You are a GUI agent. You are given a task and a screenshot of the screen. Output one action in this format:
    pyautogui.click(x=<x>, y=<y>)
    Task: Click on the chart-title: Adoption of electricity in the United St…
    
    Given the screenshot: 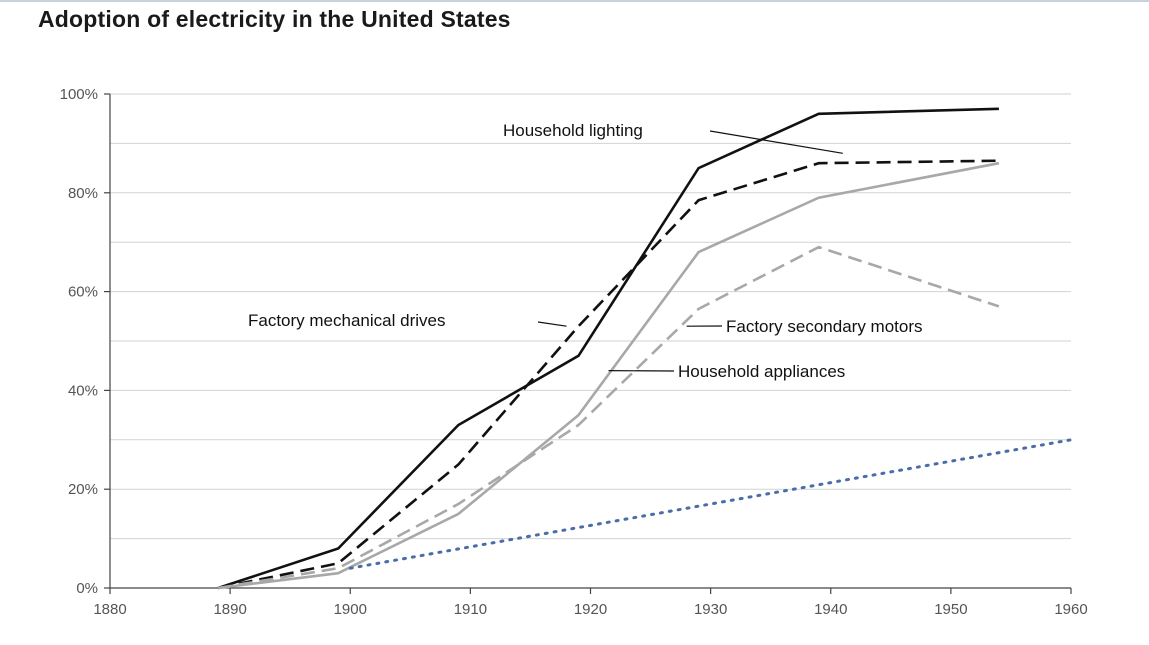 What is the action you would take?
    pyautogui.click(x=274, y=19)
    